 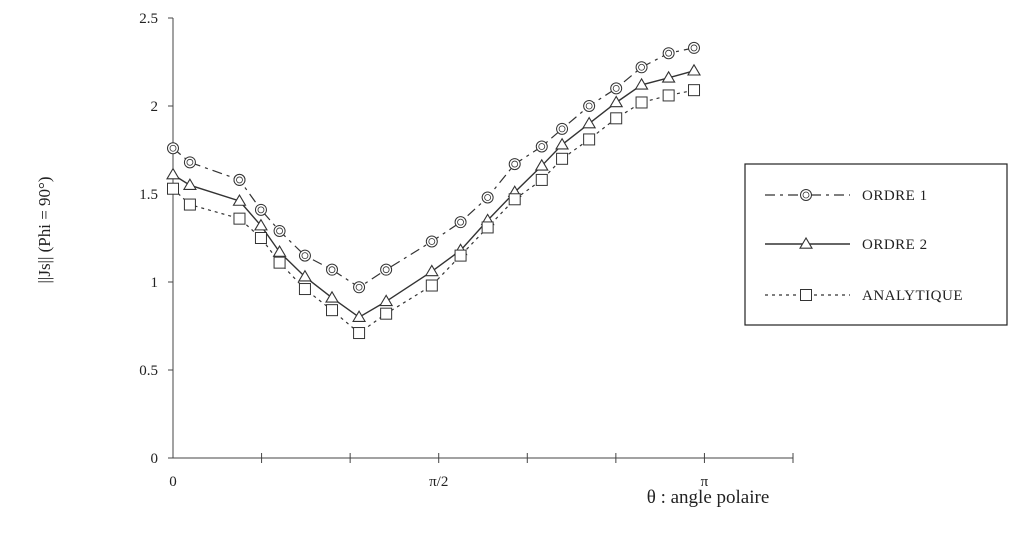 I want to click on y-tick-label: 2.5, so click(x=148, y=19).